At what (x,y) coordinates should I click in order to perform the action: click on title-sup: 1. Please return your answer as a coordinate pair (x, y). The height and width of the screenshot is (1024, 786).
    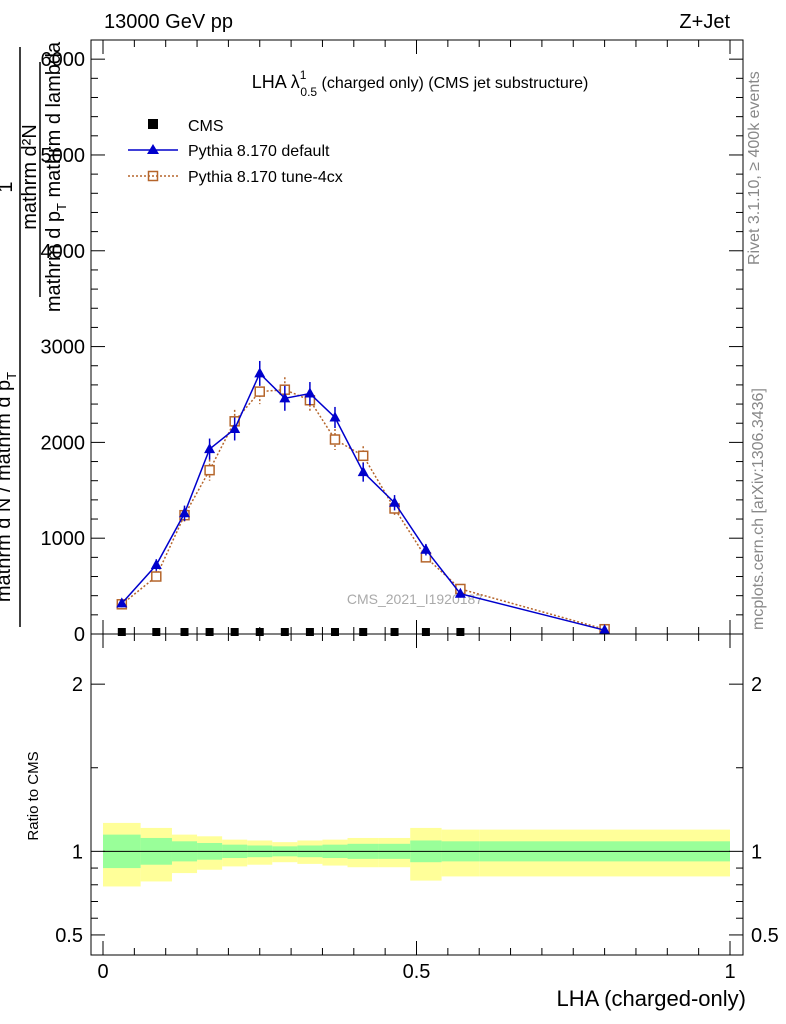
    Looking at the image, I should click on (303, 75).